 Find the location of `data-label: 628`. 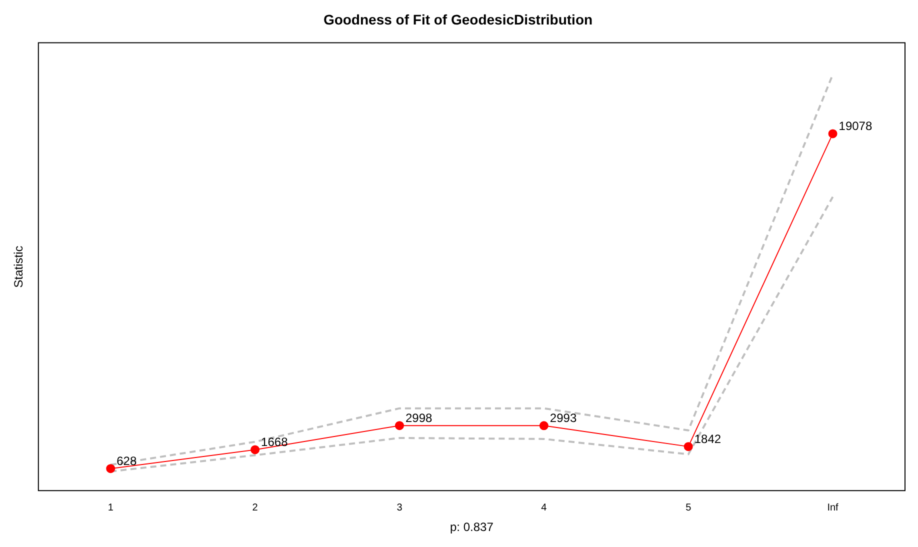

data-label: 628 is located at coordinates (126, 461).